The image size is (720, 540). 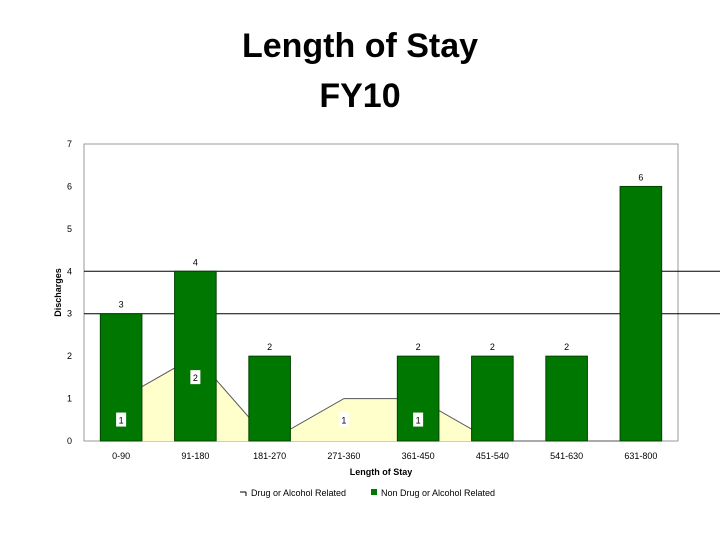 What do you see at coordinates (195, 262) in the screenshot?
I see `bar-value-label-91-180: 4` at bounding box center [195, 262].